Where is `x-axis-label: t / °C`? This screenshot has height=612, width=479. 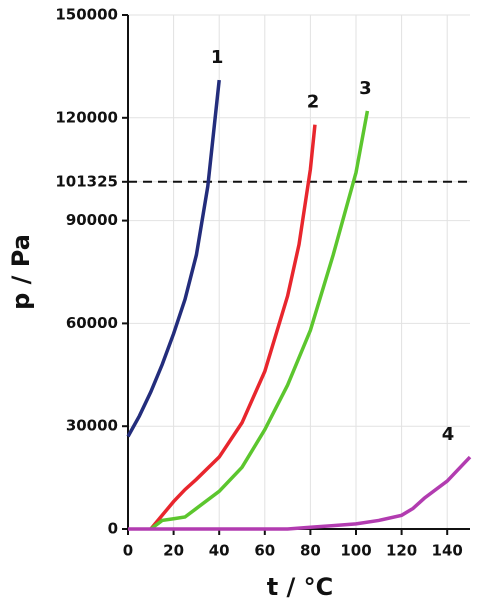 x-axis-label: t / °C is located at coordinates (300, 587).